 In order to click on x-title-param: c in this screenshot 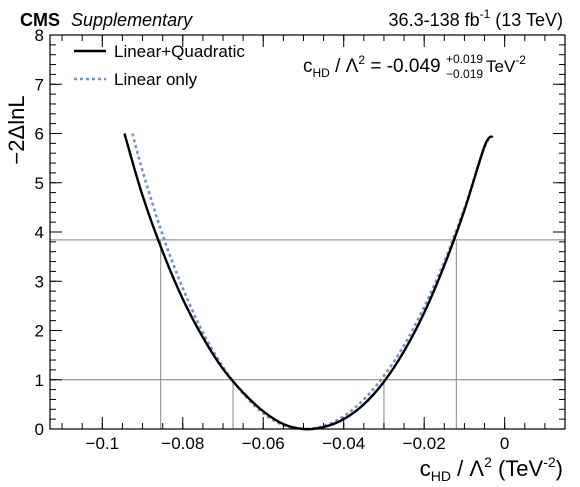, I will do `click(425, 468)`.